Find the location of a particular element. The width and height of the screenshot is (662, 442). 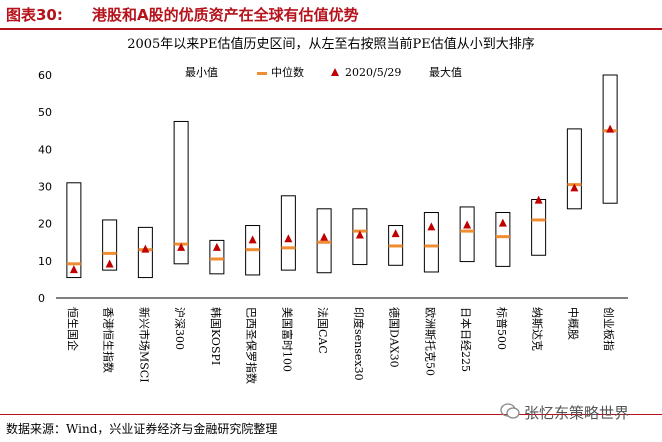

x-tick-label: 恒生国企 is located at coordinates (73, 329).